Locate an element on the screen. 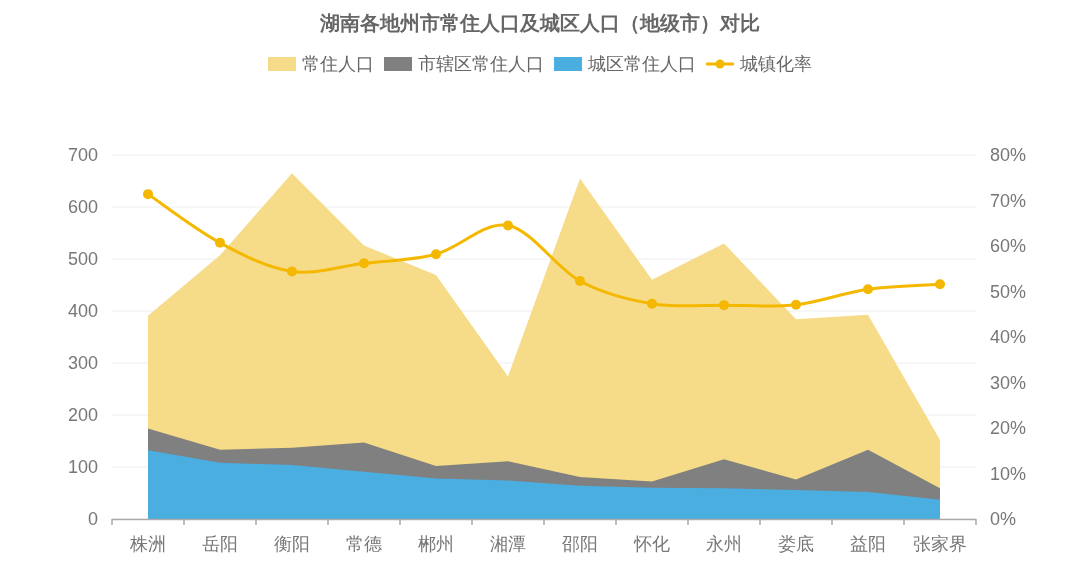 The height and width of the screenshot is (576, 1080). y-tick-label: 200 is located at coordinates (82, 415).